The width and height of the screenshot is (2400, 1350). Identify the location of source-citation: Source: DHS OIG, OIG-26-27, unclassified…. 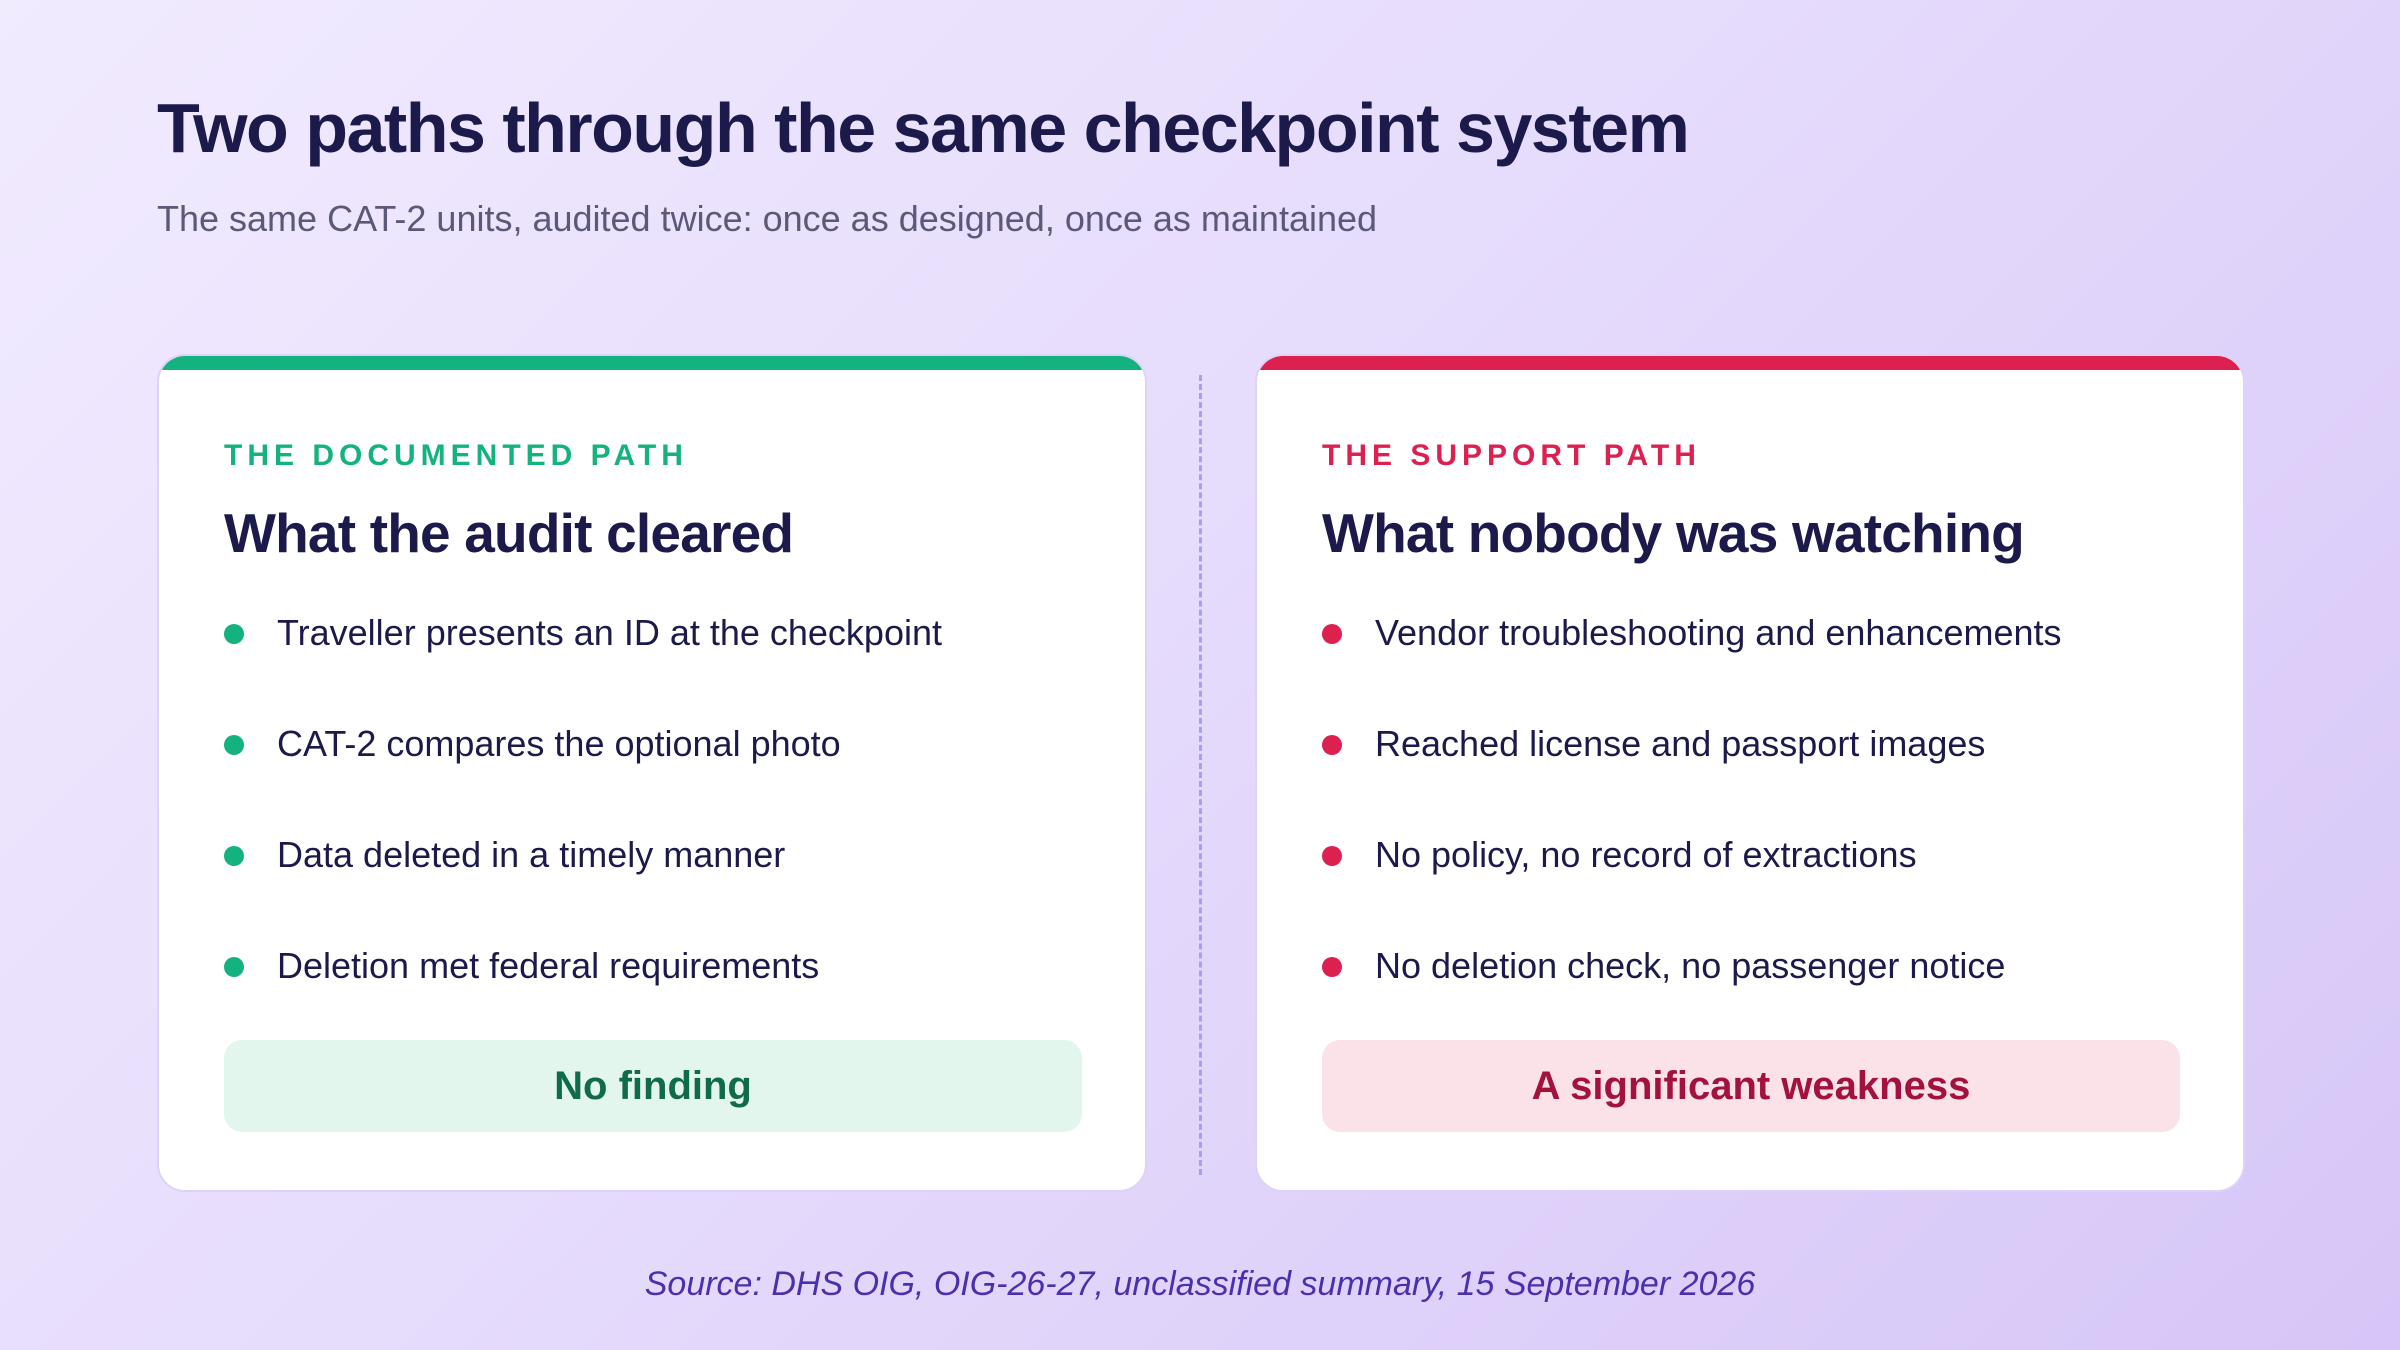
(1200, 1284).